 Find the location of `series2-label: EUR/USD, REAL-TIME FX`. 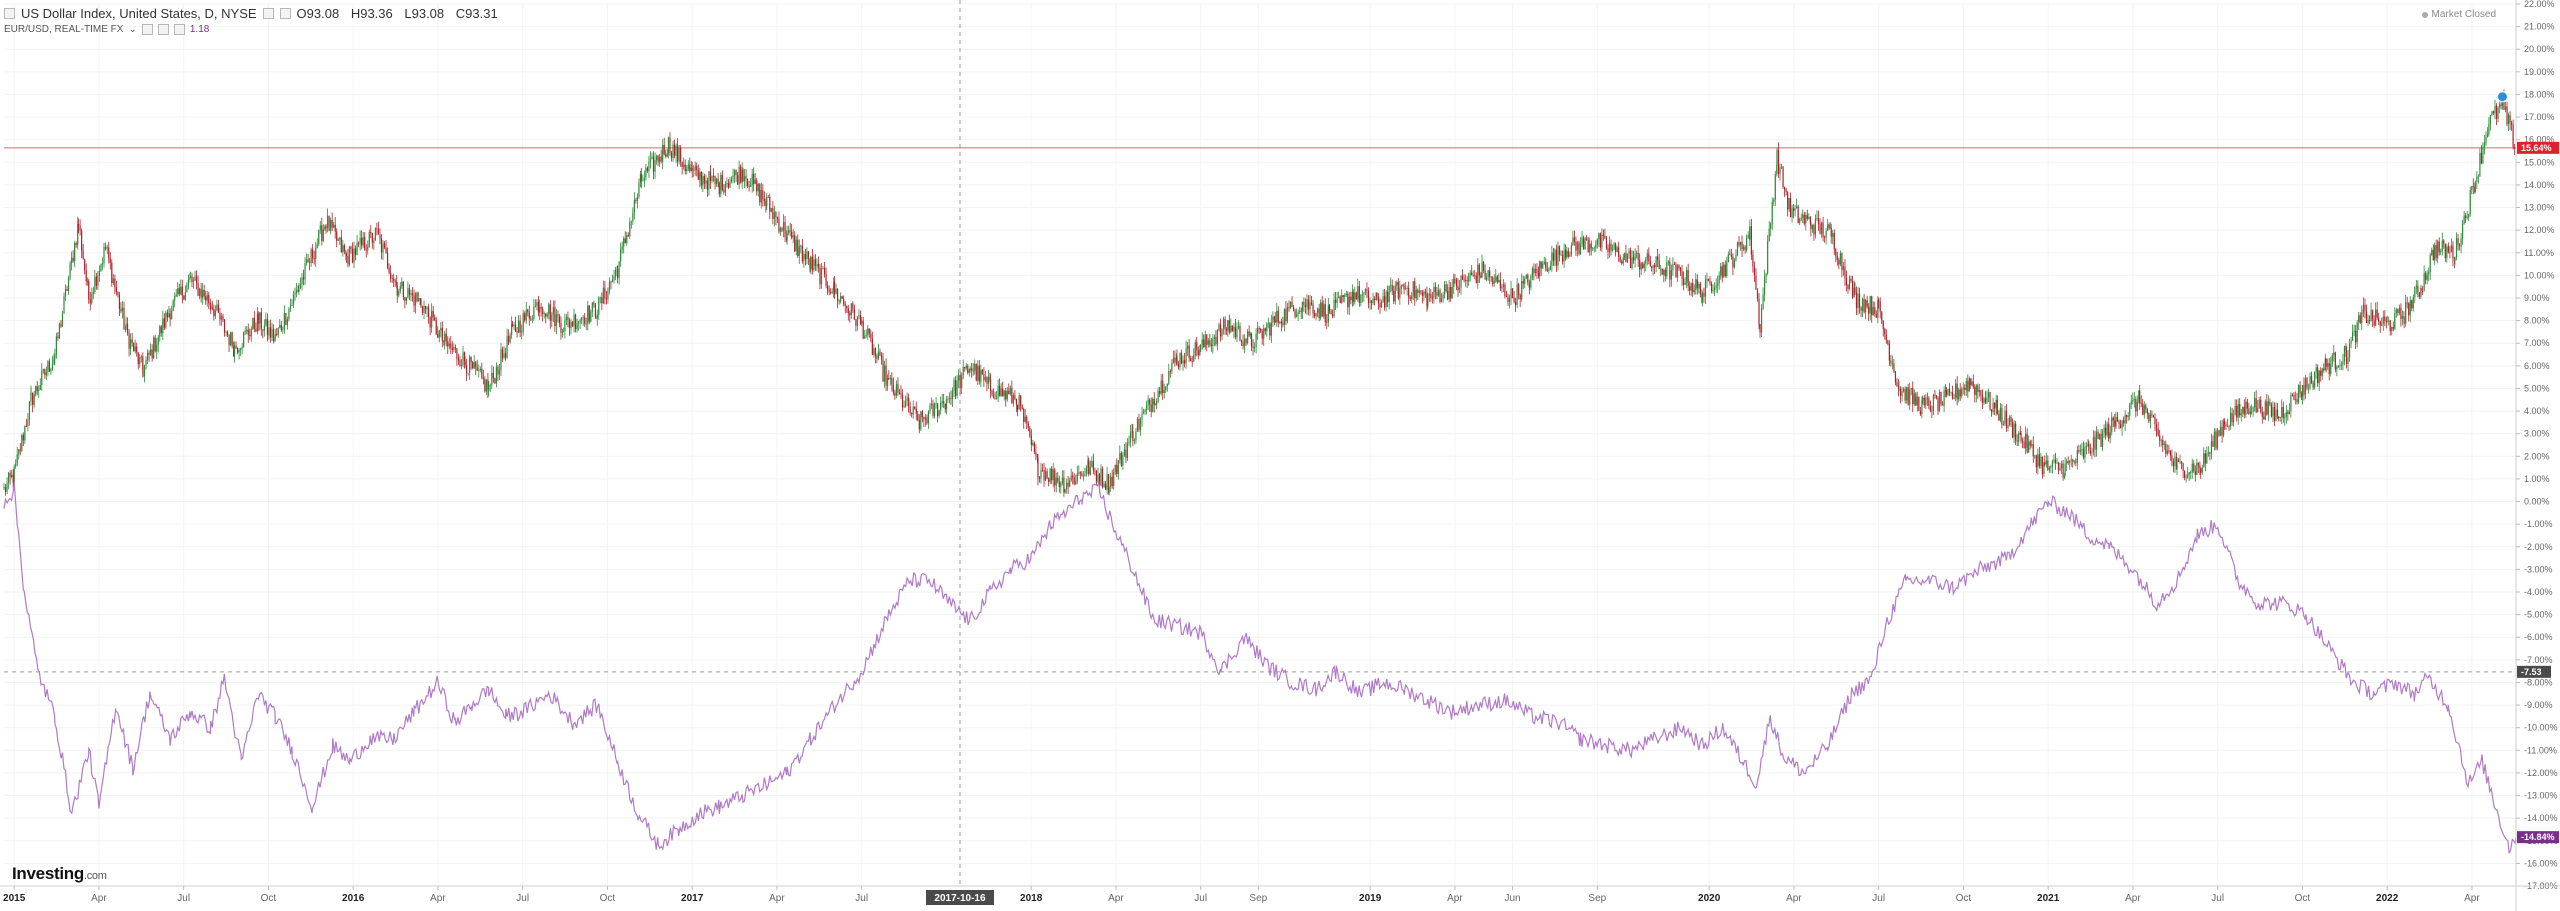

series2-label: EUR/USD, REAL-TIME FX is located at coordinates (64, 29).